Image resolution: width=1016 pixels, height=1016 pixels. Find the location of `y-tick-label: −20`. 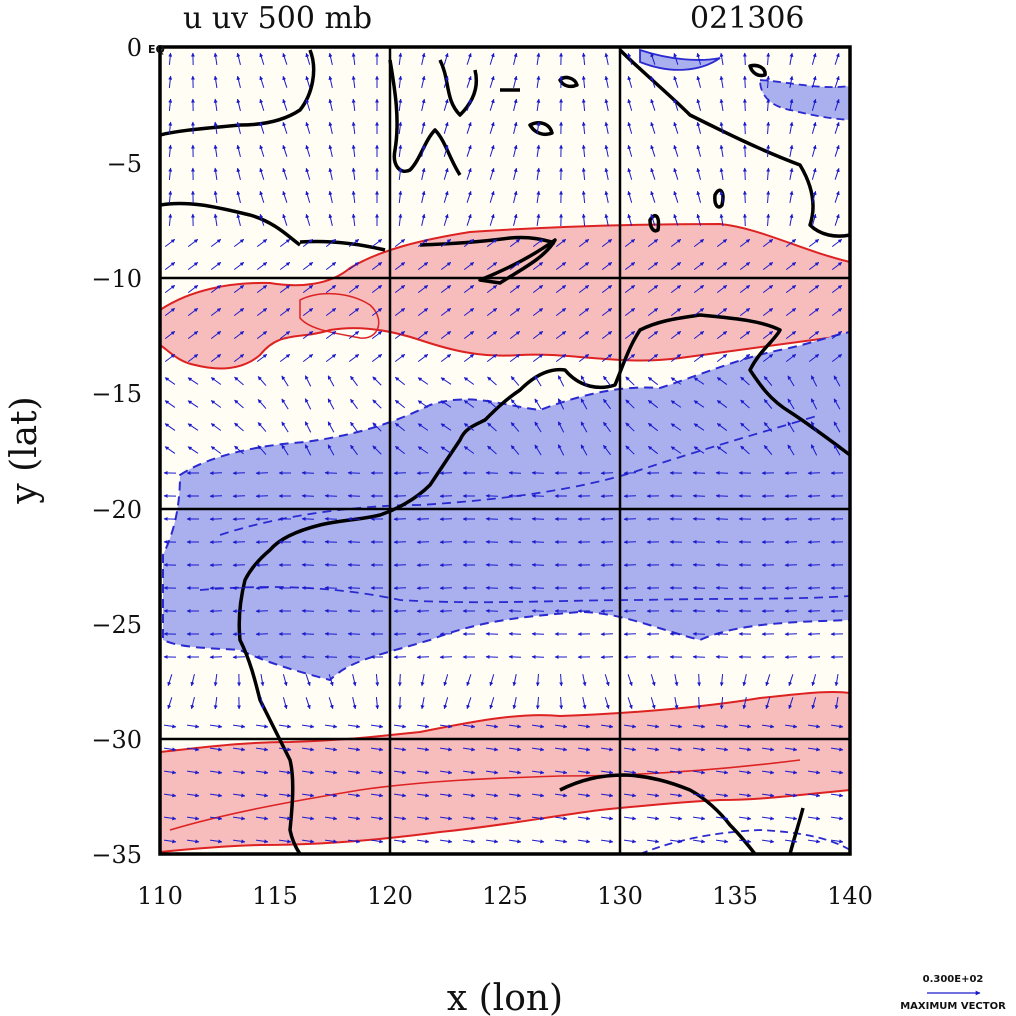

y-tick-label: −20 is located at coordinates (116, 510).